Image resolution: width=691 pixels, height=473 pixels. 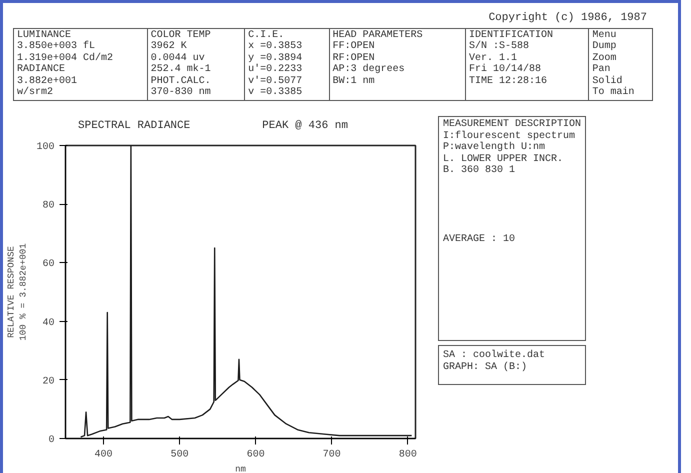 What do you see at coordinates (47, 81) in the screenshot?
I see `text: 3.882e+001` at bounding box center [47, 81].